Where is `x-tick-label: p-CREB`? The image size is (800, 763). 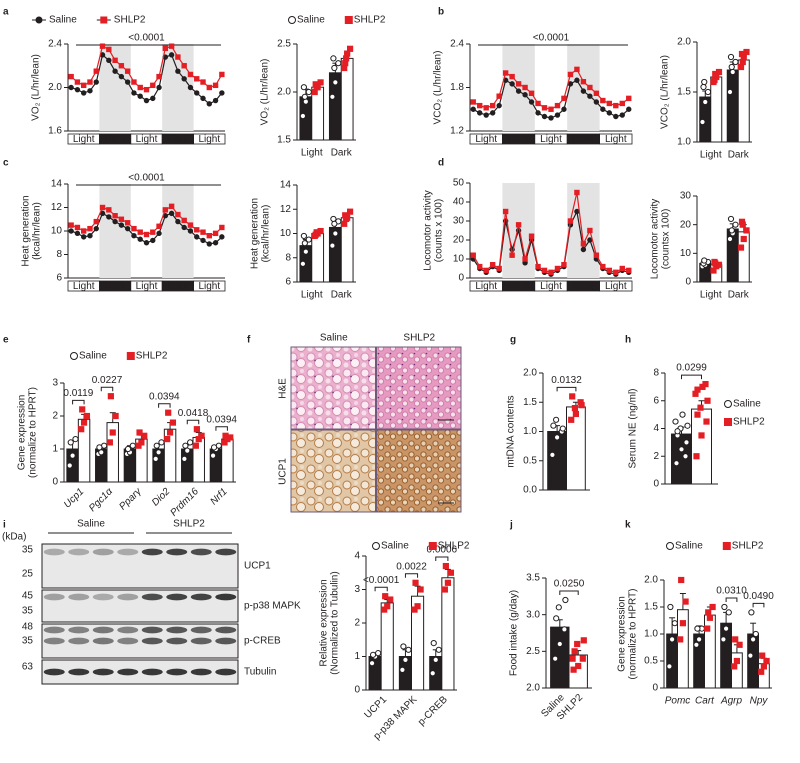 x-tick-label: p-CREB is located at coordinates (433, 711).